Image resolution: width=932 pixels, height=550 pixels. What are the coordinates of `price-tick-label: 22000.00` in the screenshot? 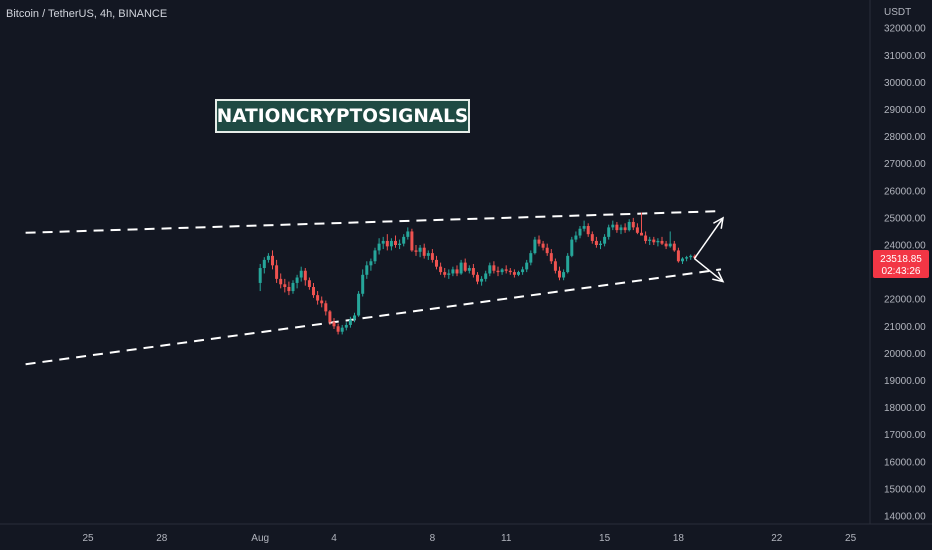 It's located at (905, 300).